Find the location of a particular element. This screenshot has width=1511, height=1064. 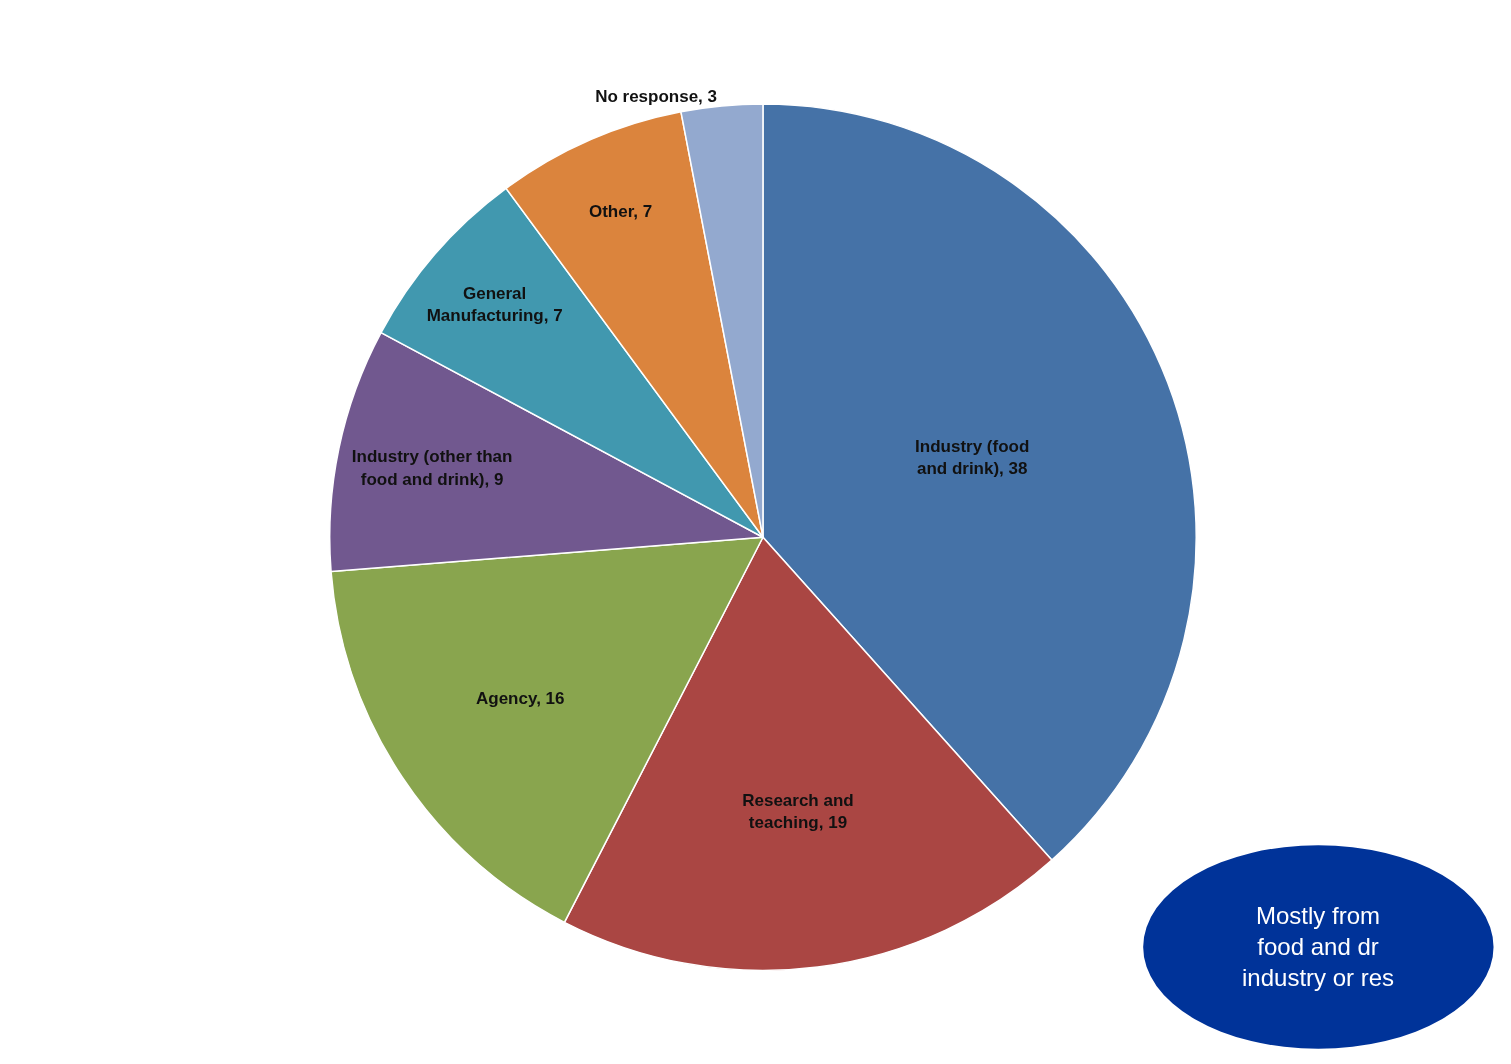

slice-label: Other, 7 is located at coordinates (620, 212).